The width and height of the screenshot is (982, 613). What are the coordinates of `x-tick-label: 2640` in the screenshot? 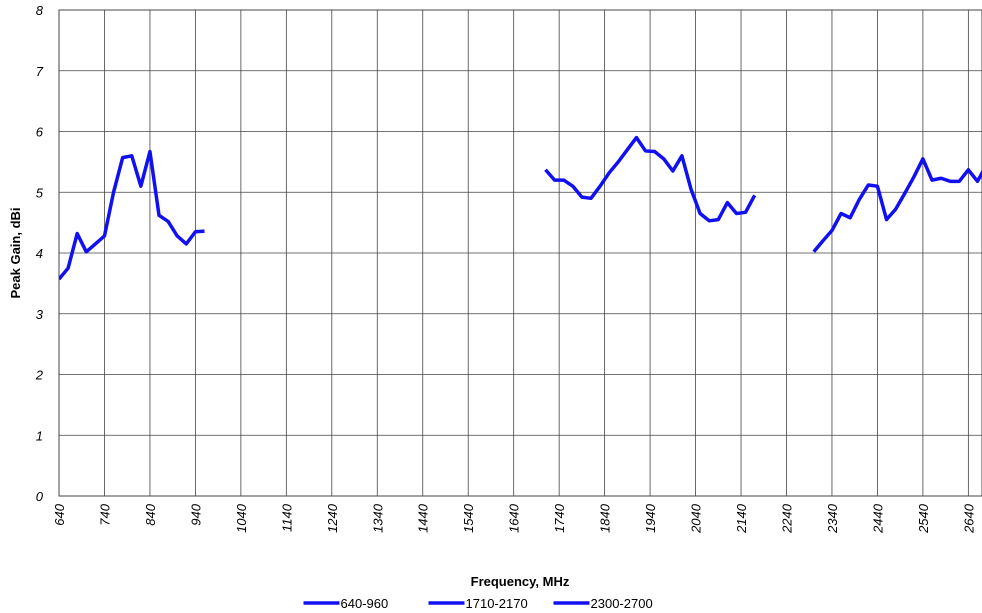 It's located at (968, 518).